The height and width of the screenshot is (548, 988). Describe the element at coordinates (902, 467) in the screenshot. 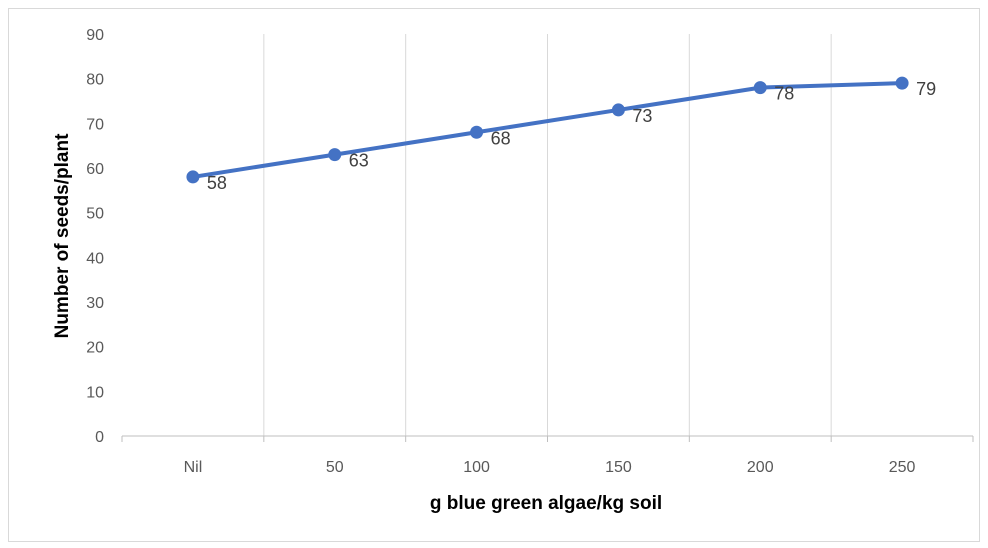

I see `x-tick-label: 250` at that location.